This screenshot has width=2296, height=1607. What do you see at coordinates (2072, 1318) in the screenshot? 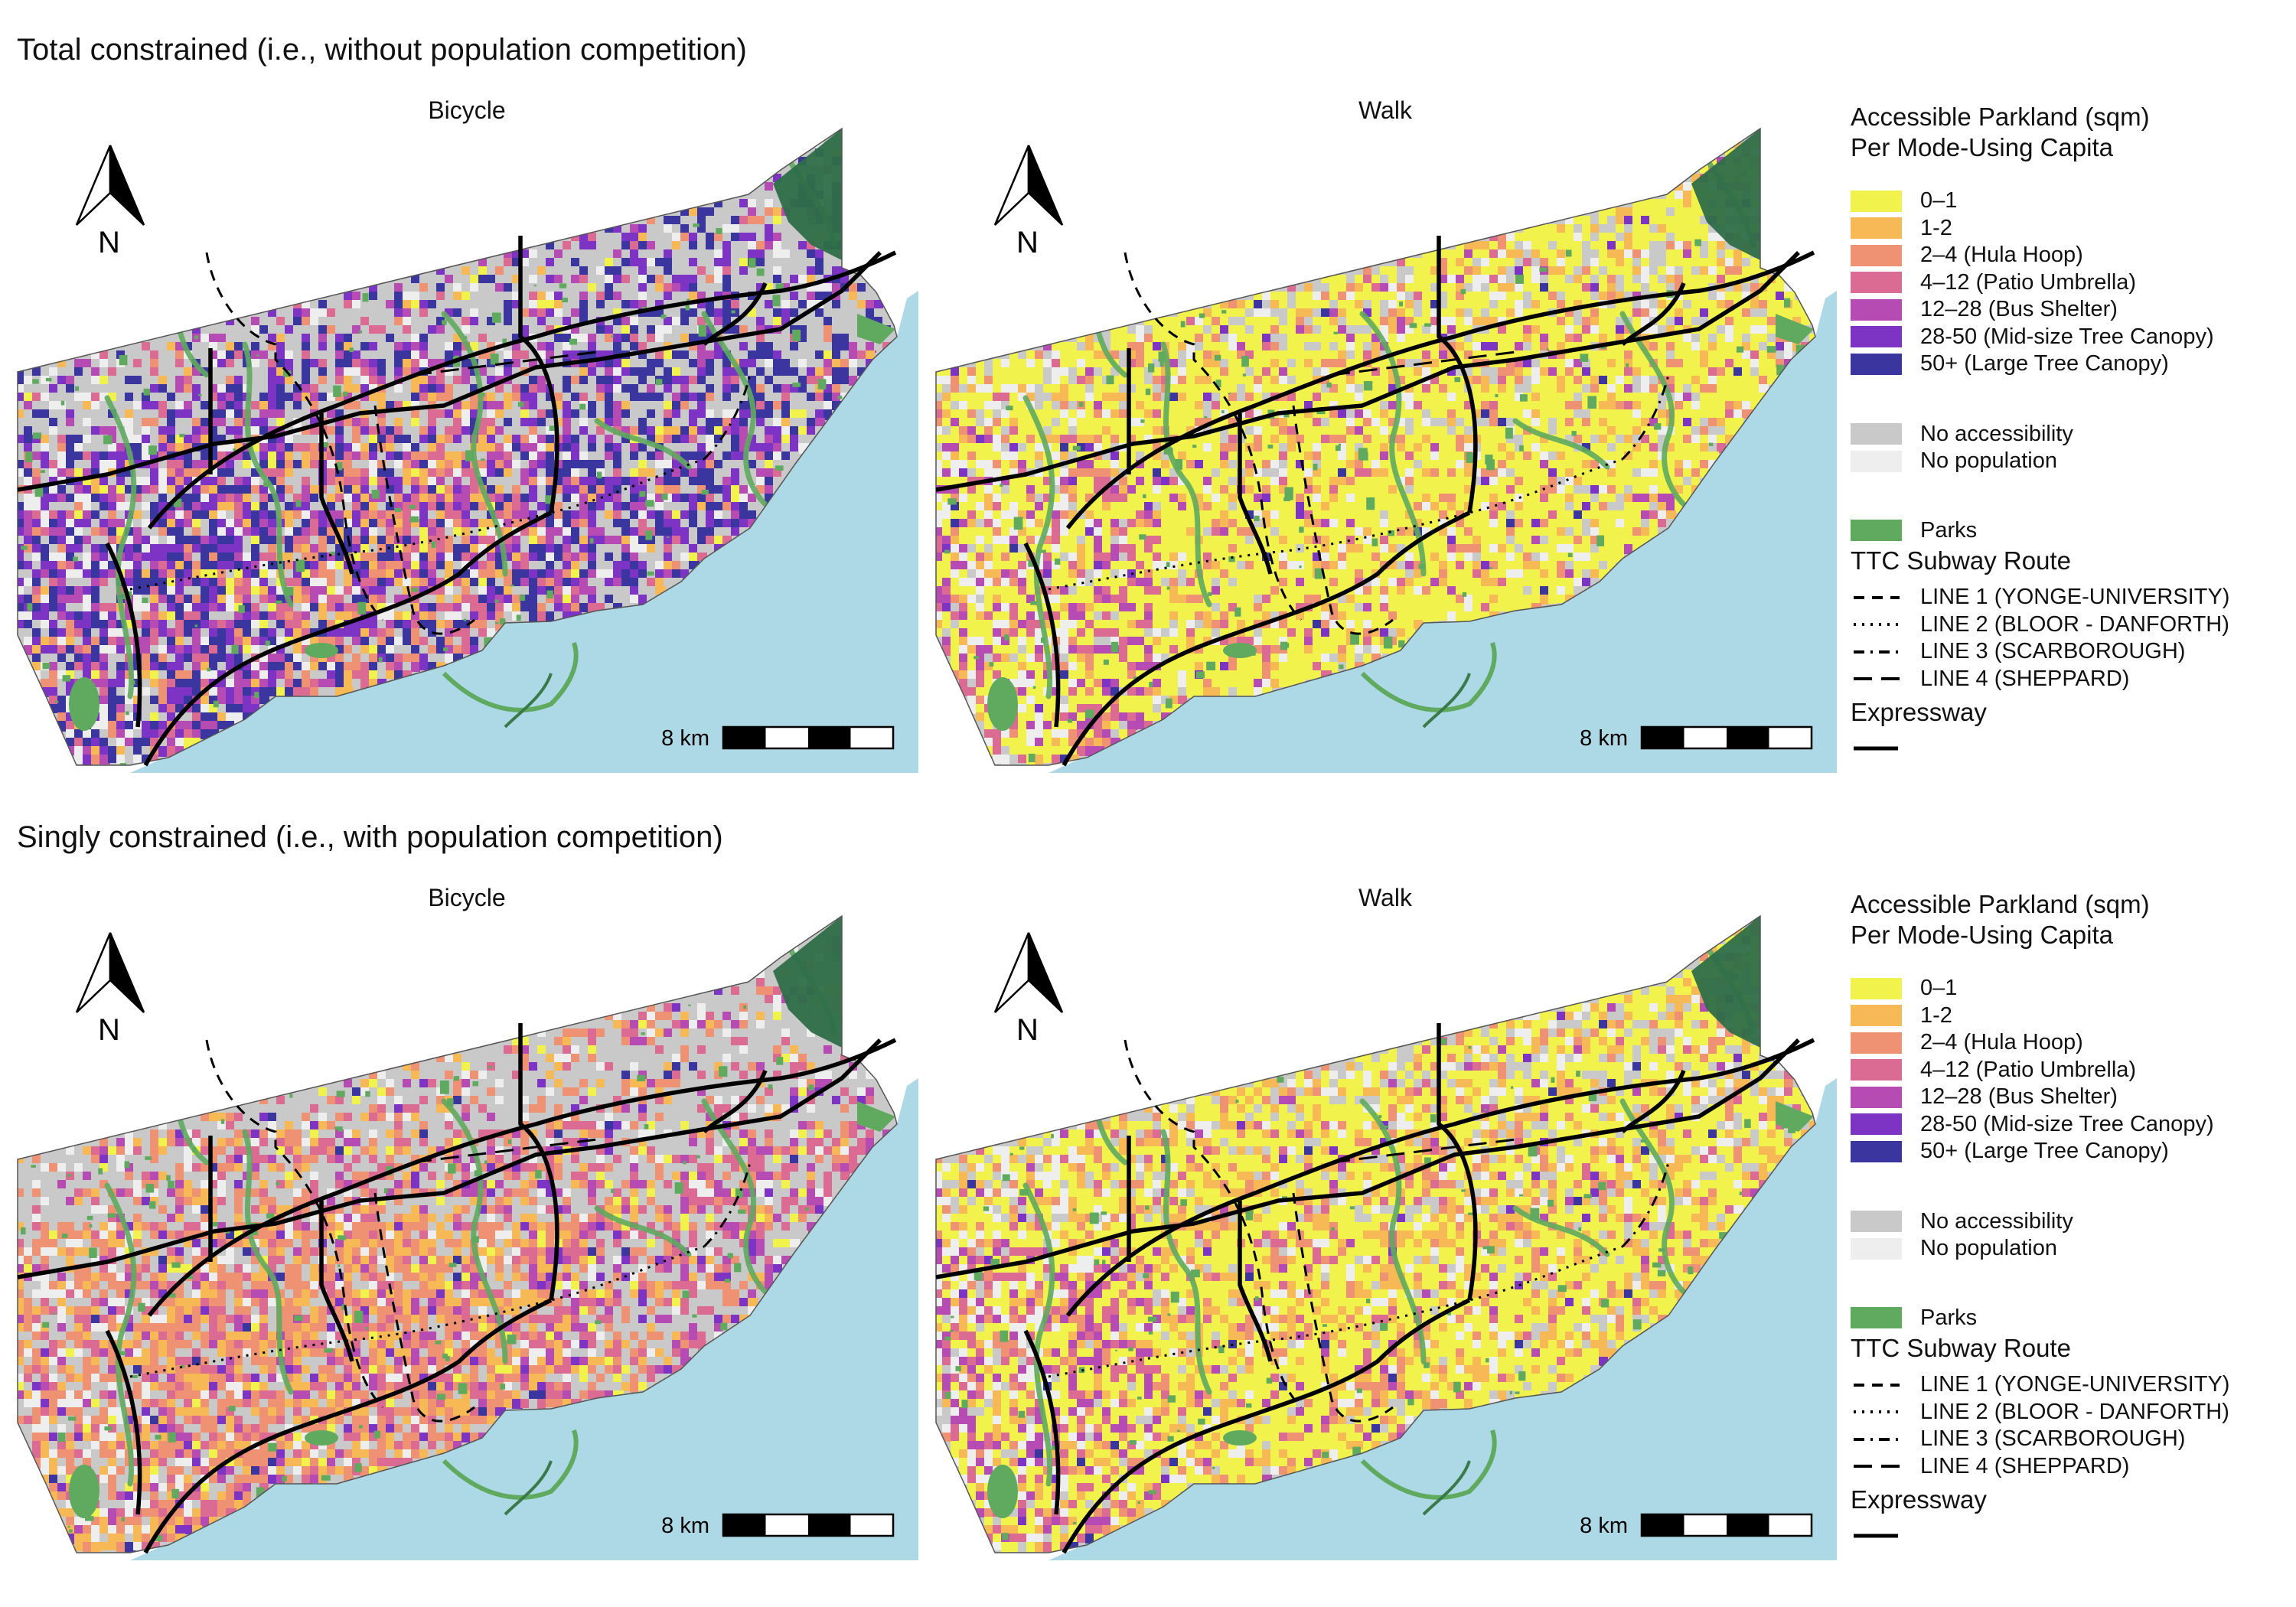
I see `legend-parks: Parks` at bounding box center [2072, 1318].